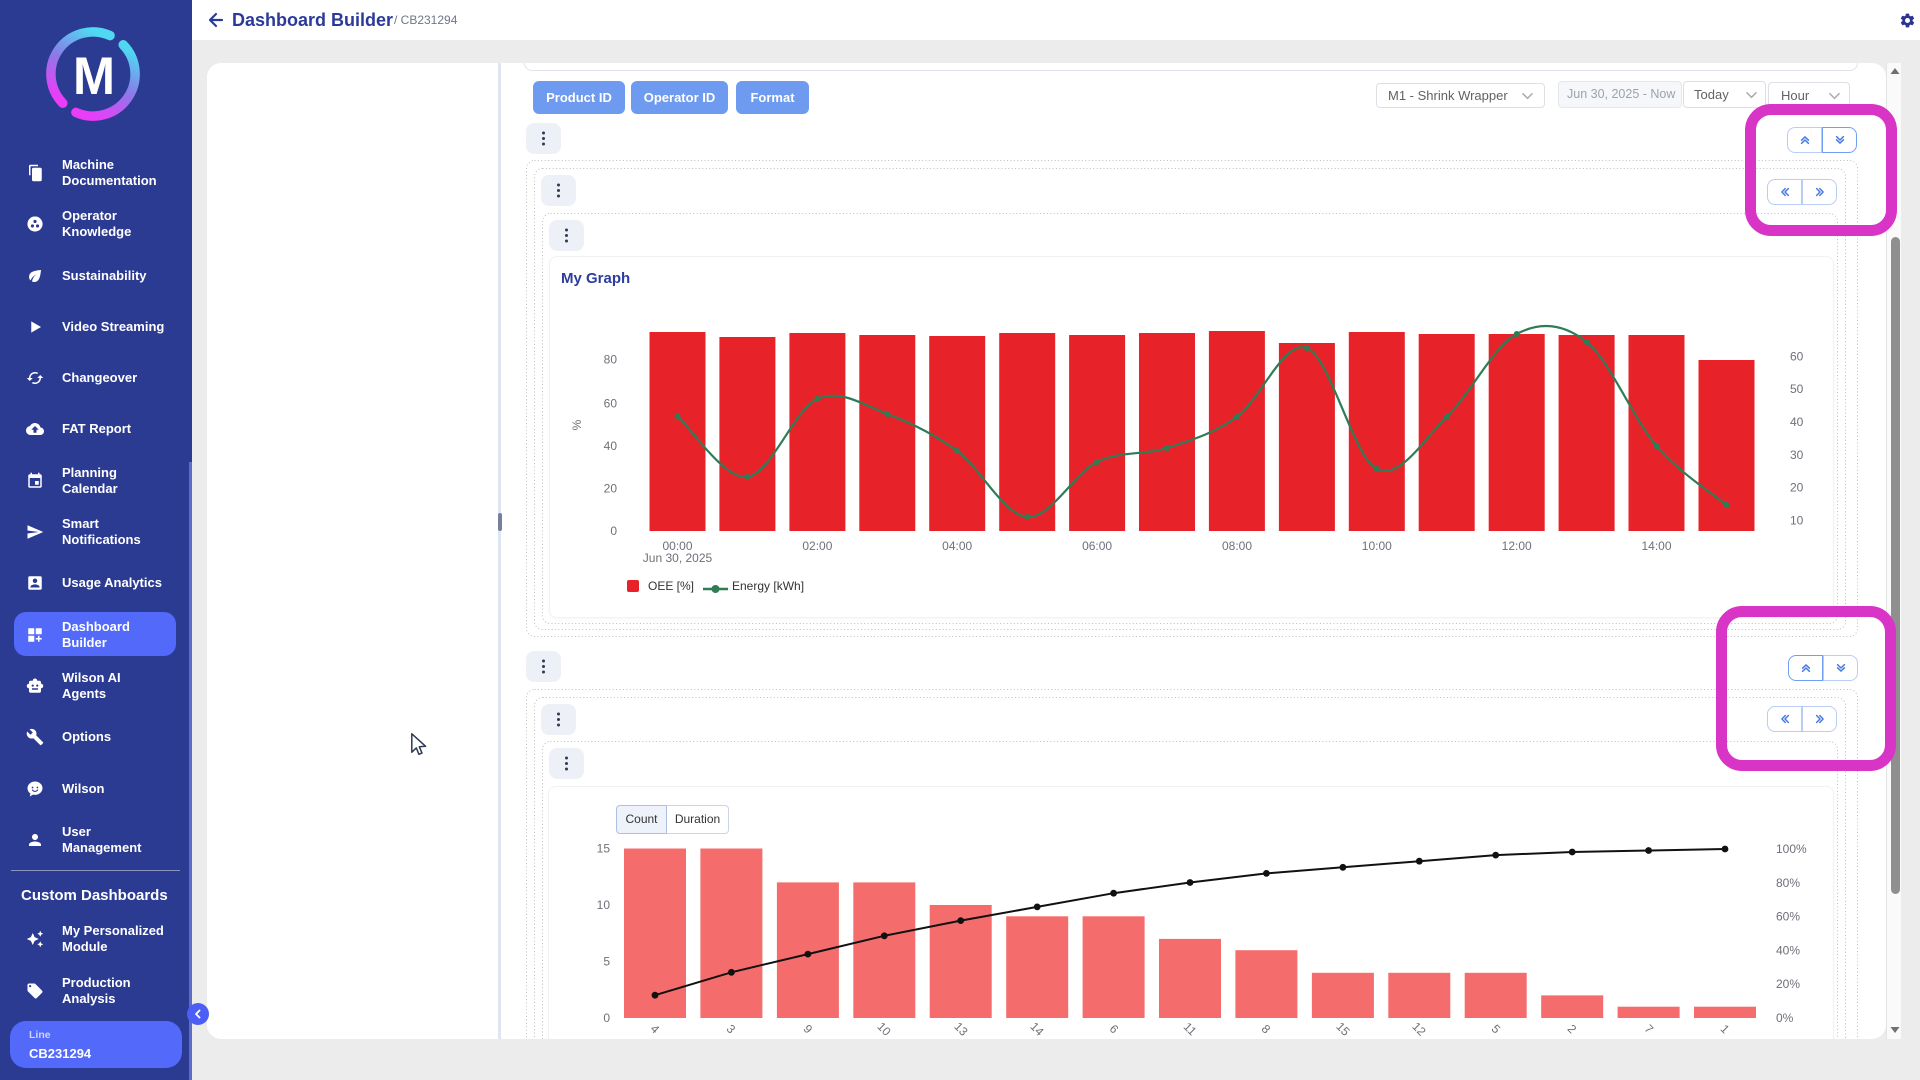 The width and height of the screenshot is (1920, 1080). What do you see at coordinates (1237, 546) in the screenshot?
I see `svg-text: 08:00` at bounding box center [1237, 546].